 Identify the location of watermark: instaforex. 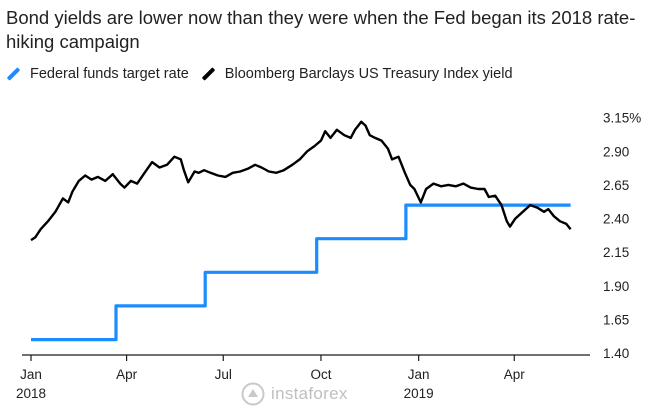
(317, 394).